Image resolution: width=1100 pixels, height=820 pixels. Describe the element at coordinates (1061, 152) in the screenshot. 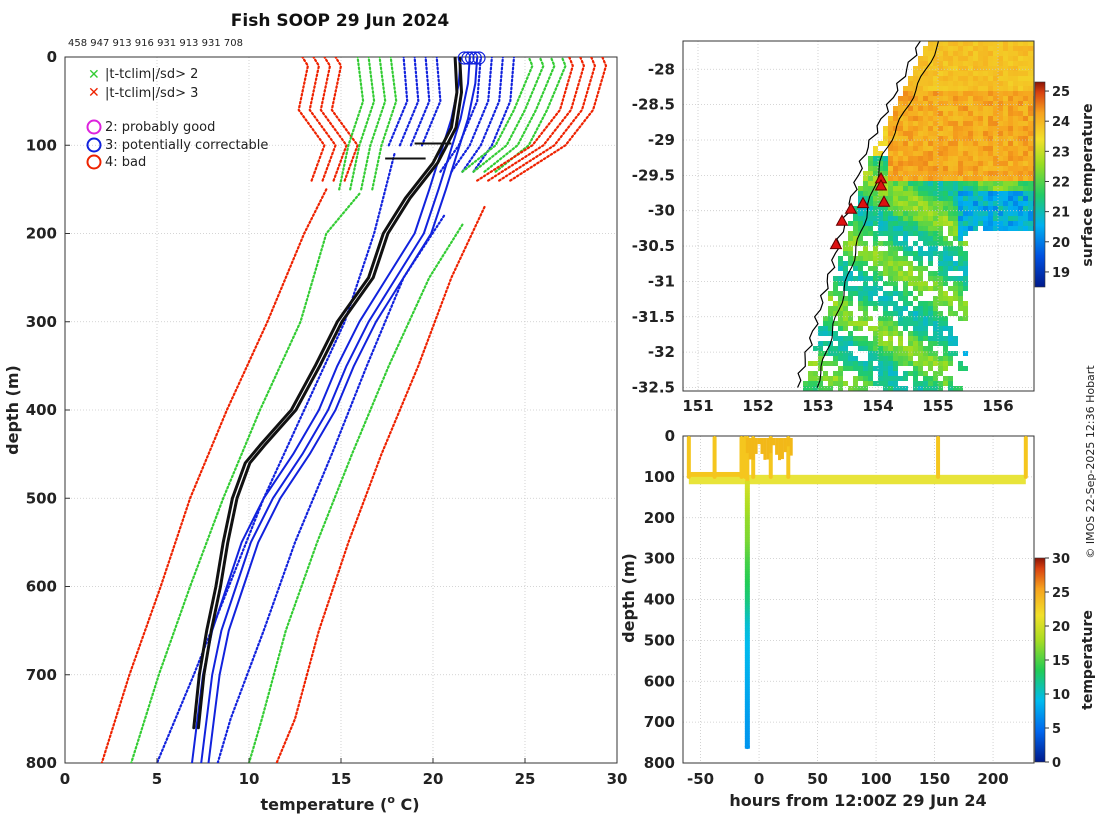

I see `sst-cb-tick-label: 23` at that location.